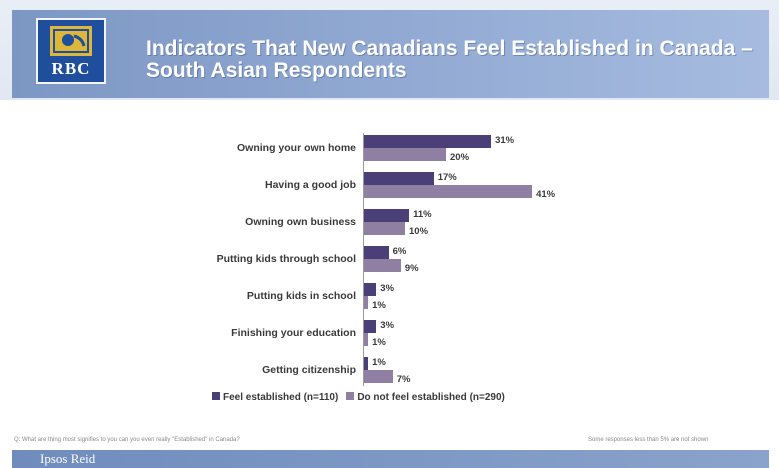 This screenshot has height=468, width=779. Describe the element at coordinates (68, 458) in the screenshot. I see `ipsos-reid-brand: Ipsos Reid` at that location.